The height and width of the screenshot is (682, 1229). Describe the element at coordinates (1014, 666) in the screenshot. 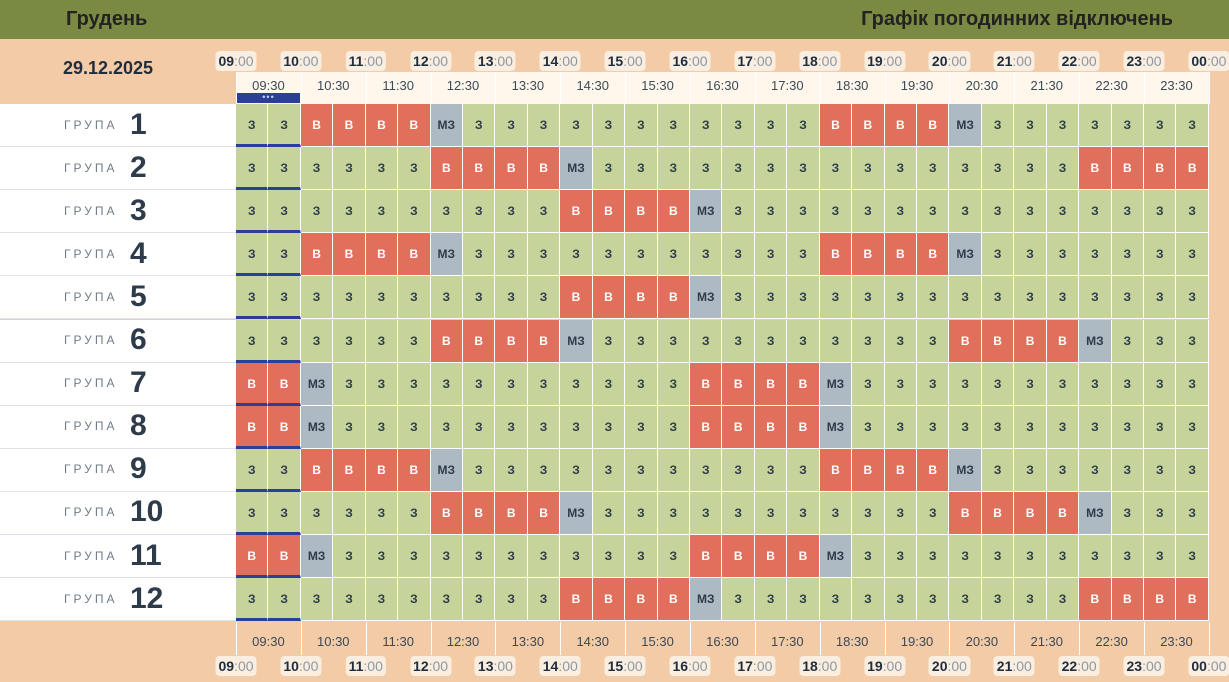

I see `hour-label-bottom: 21:00` at that location.